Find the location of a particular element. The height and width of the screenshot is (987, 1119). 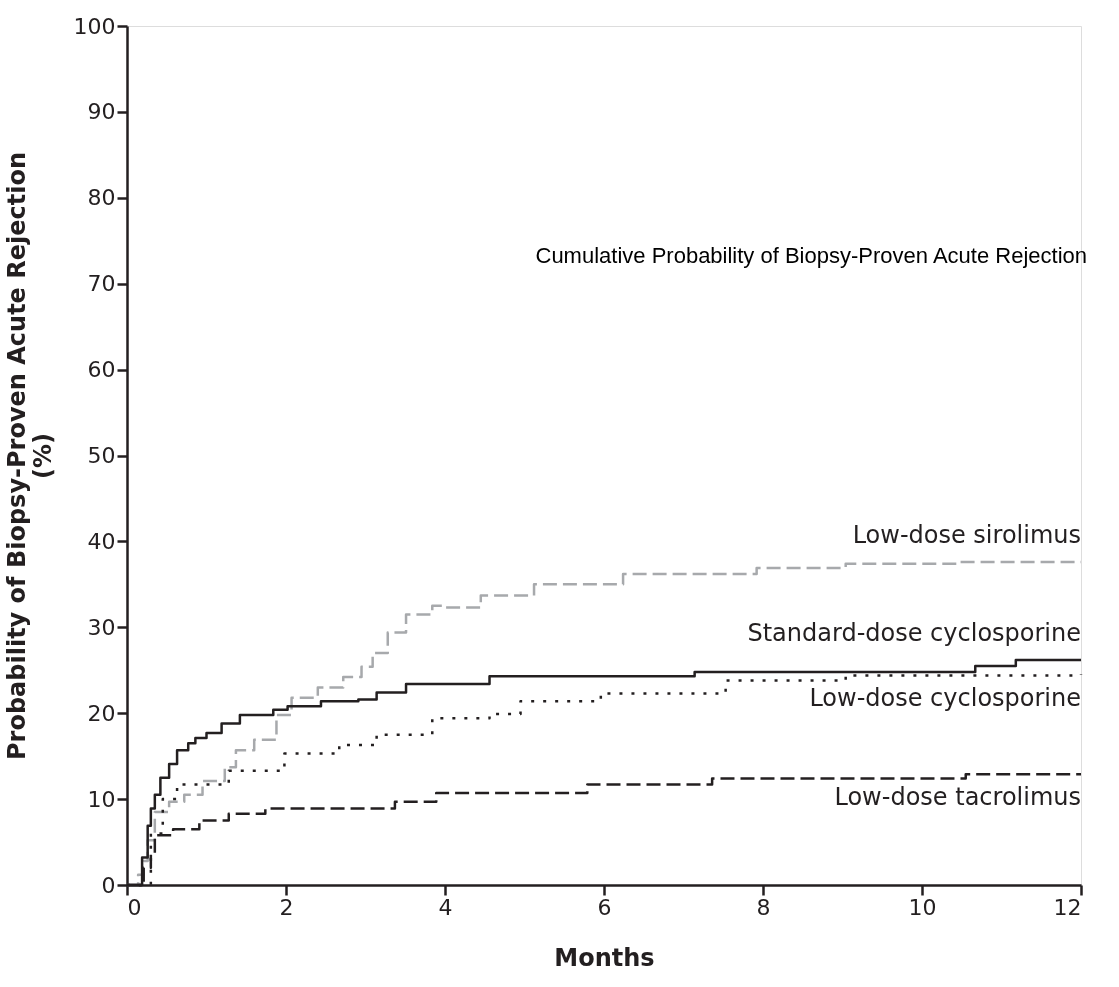

x-tick-label: 12 is located at coordinates (1067, 907).